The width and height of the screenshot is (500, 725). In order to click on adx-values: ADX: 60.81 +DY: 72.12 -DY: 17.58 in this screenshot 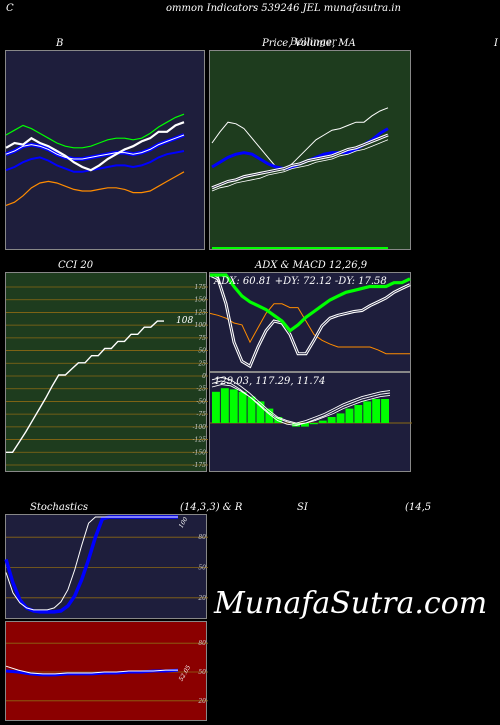, I will do `click(300, 281)`.